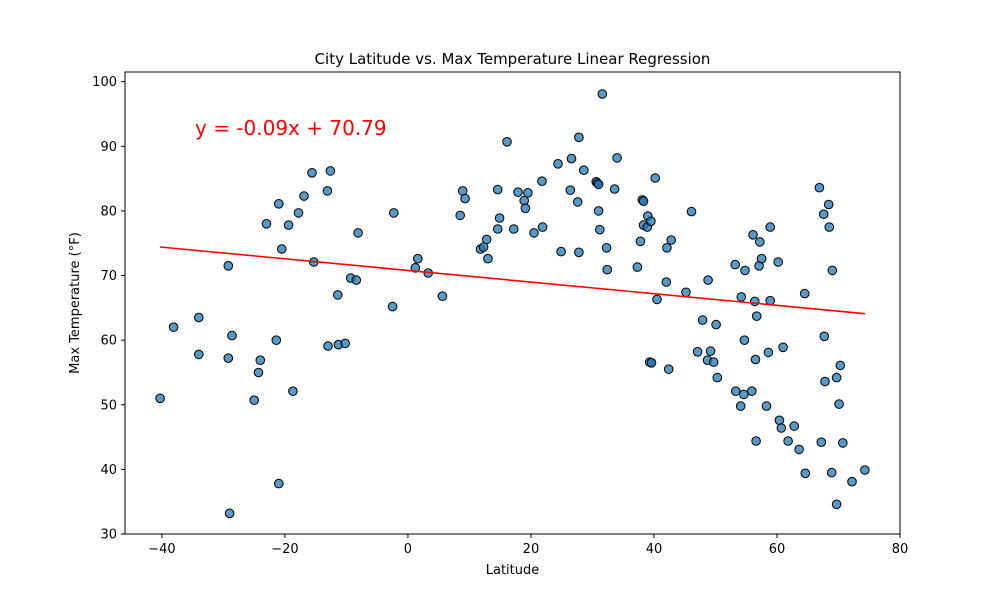 Image resolution: width=1000 pixels, height=600 pixels. I want to click on y-tick-label: 50, so click(108, 405).